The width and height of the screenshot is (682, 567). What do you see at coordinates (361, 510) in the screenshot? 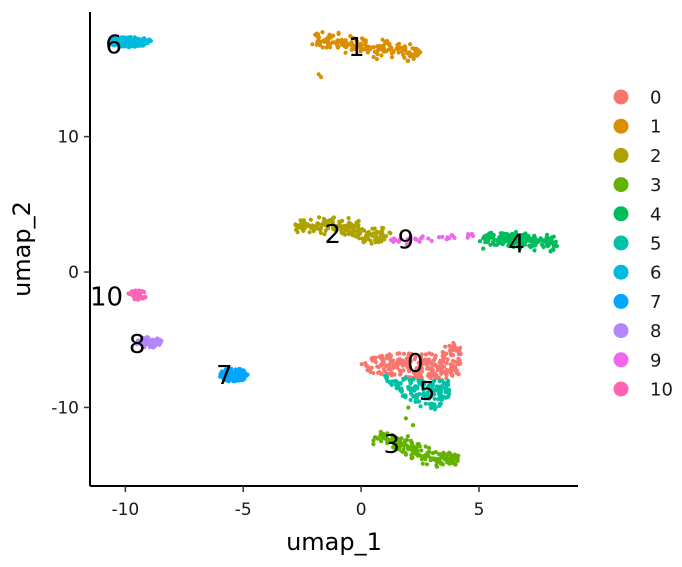
I see `x-tick-label: 0` at bounding box center [361, 510].